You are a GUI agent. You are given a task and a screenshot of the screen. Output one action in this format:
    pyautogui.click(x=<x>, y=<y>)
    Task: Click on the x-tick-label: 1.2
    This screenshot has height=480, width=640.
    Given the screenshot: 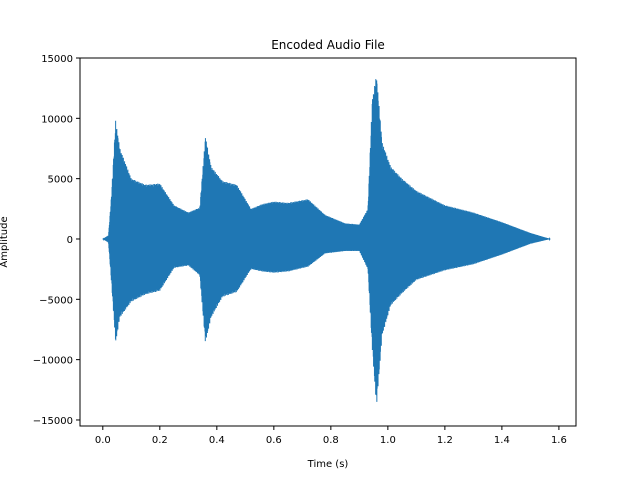 What is the action you would take?
    pyautogui.click(x=445, y=440)
    